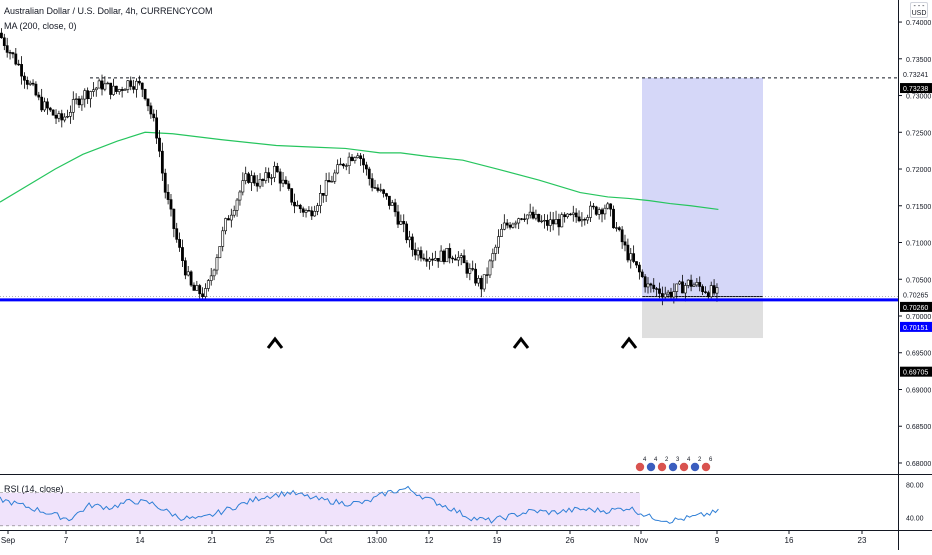 This screenshot has width=932, height=555. What do you see at coordinates (678, 460) in the screenshot?
I see `event-flag-count: 3` at bounding box center [678, 460].